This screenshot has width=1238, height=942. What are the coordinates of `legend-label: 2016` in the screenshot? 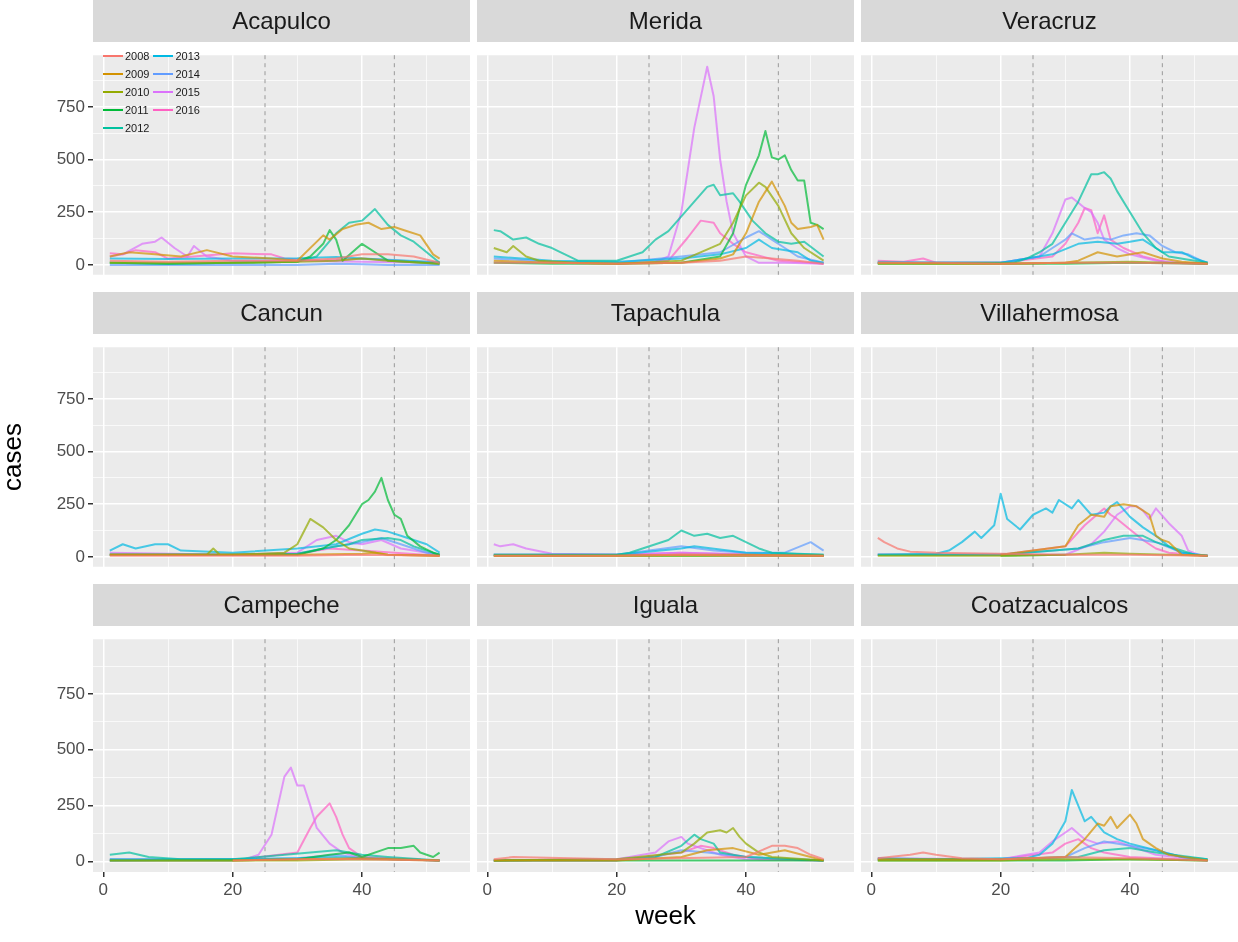 It's located at (187, 110).